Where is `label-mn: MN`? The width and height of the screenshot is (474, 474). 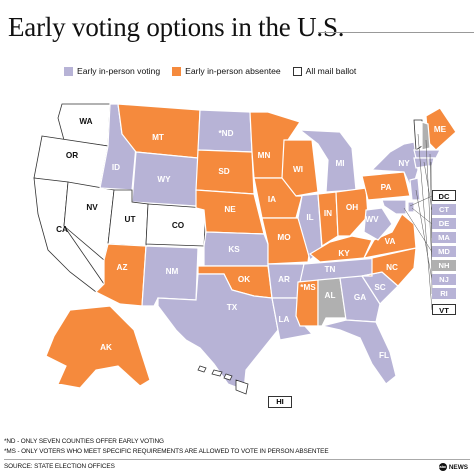 label-mn: MN is located at coordinates (264, 155).